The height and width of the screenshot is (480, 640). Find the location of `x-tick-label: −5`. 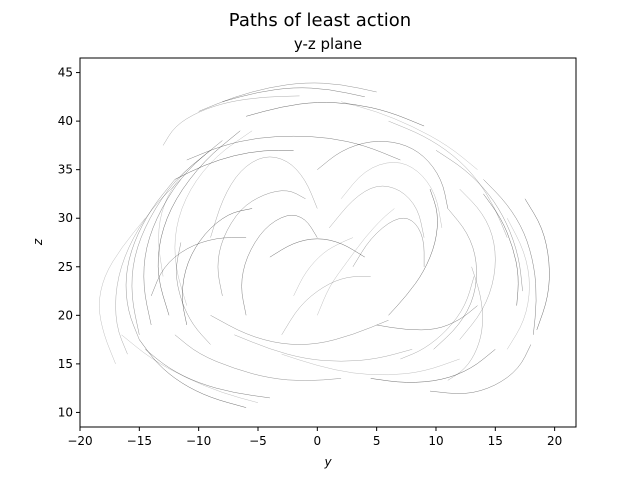

x-tick-label: −5 is located at coordinates (258, 441).